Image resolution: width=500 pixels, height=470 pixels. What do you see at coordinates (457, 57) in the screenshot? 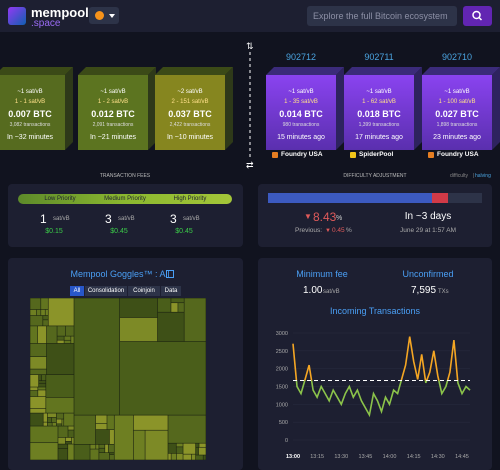
I see `block-height: 902710` at bounding box center [457, 57].